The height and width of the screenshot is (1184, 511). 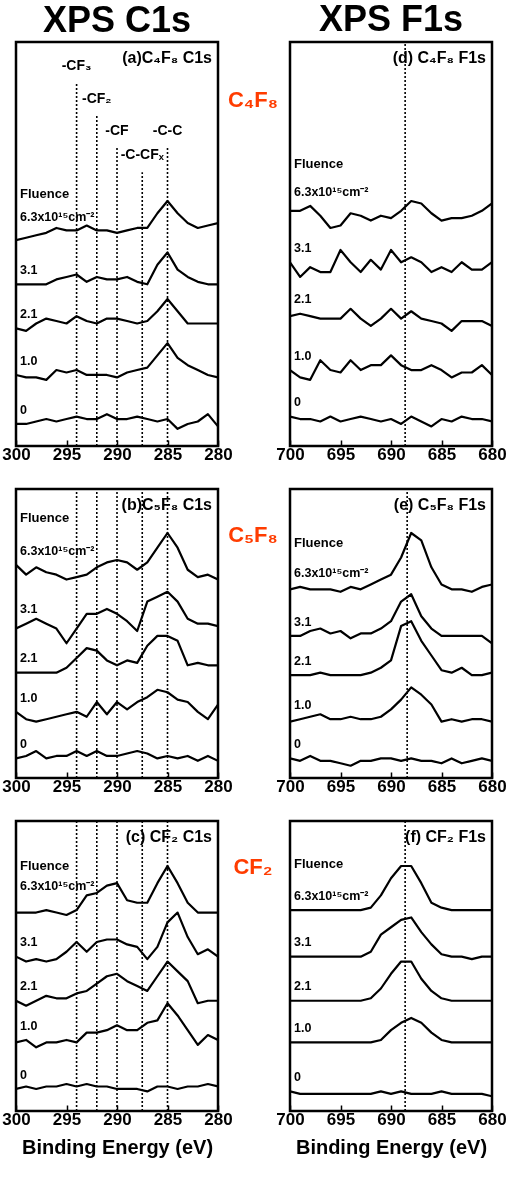 What do you see at coordinates (167, 57) in the screenshot?
I see `text: (a)C₄F₈ C1s` at bounding box center [167, 57].